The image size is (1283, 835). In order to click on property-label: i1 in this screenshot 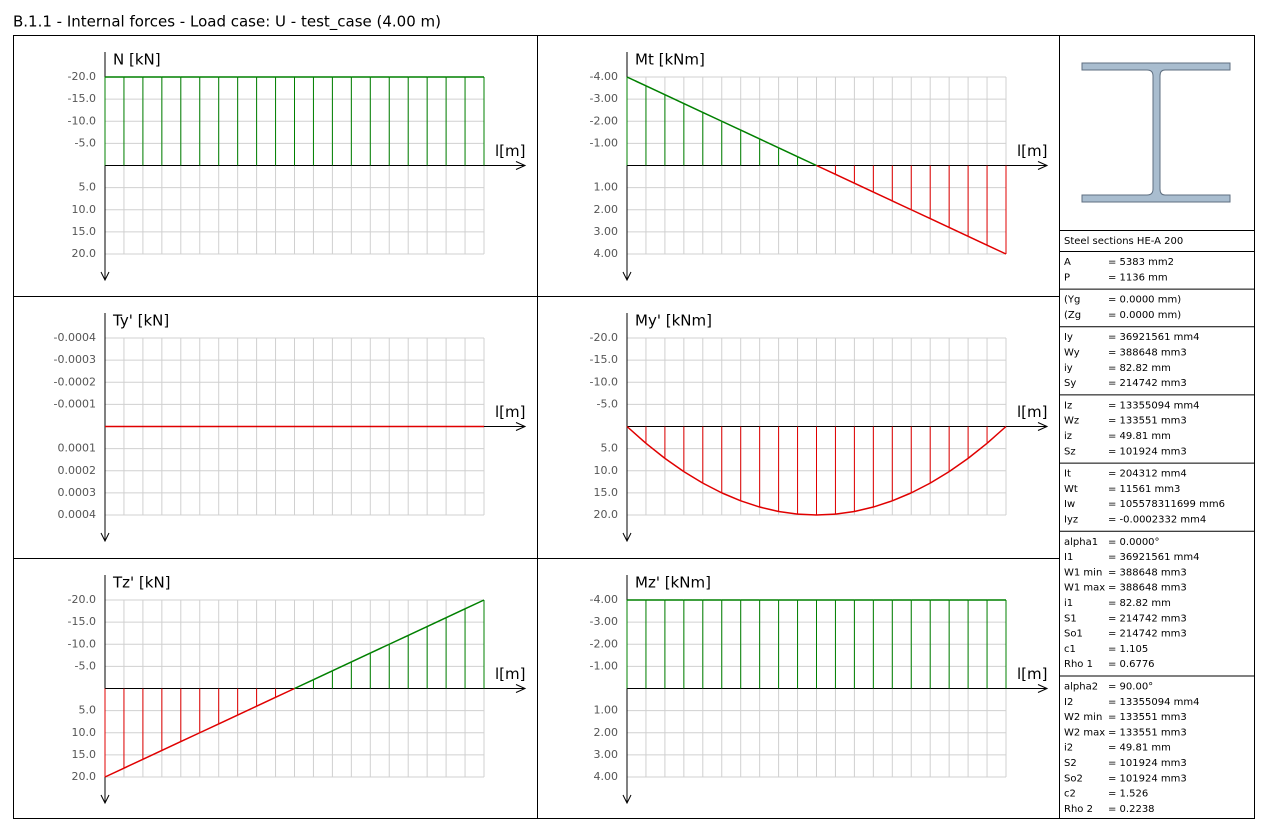, I will do `click(1068, 603)`.